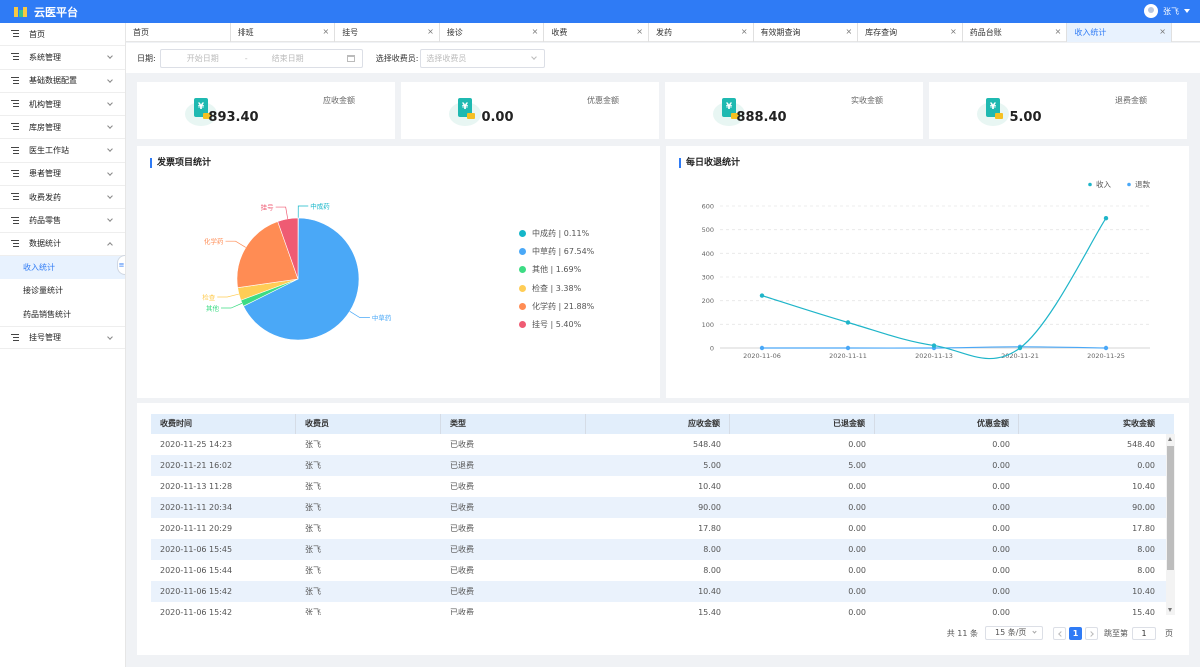 The image size is (1200, 667). I want to click on legend-label: 其他 | 1.69%, so click(557, 270).